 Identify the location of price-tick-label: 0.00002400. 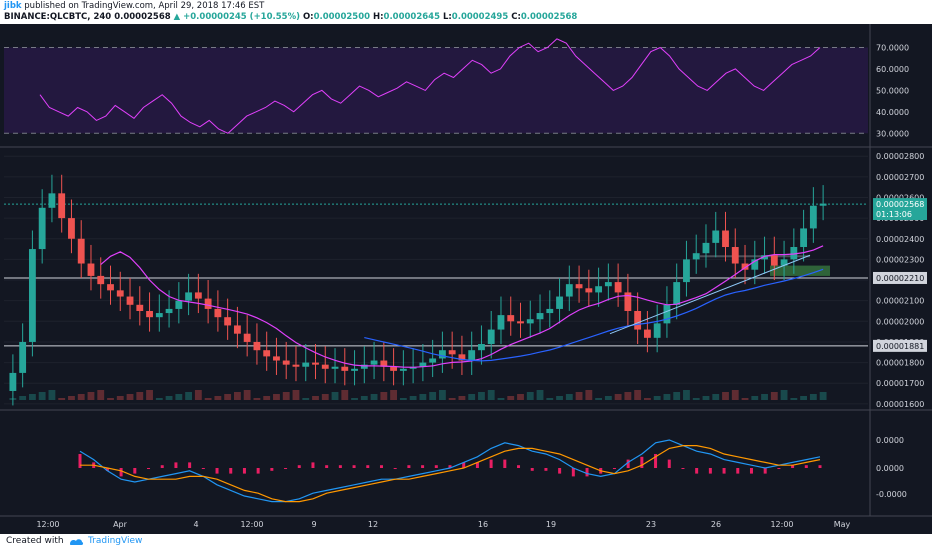
(900, 239).